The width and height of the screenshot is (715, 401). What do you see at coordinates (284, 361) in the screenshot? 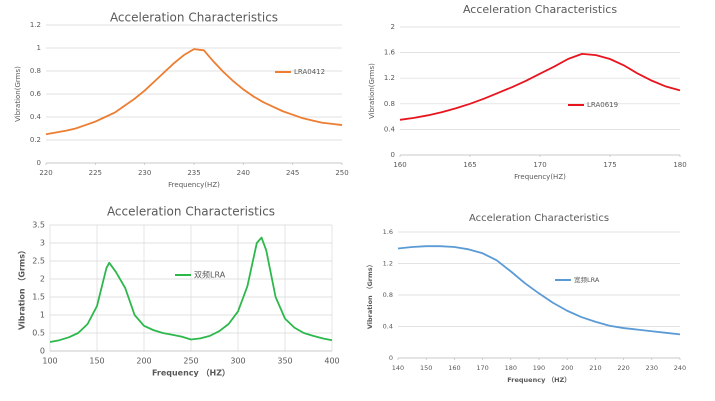
I see `x-tick-label: 350` at bounding box center [284, 361].